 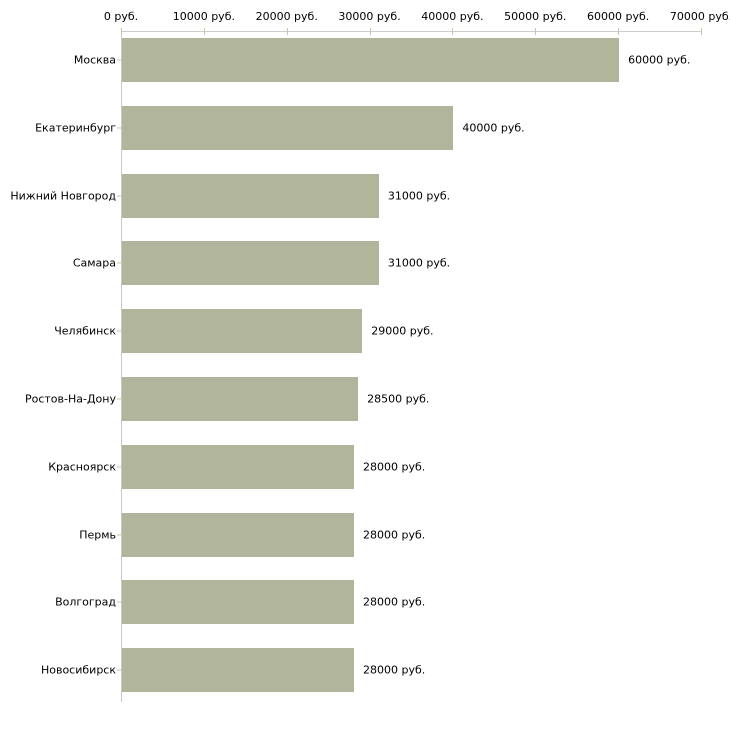 What do you see at coordinates (121, 16) in the screenshot?
I see `x-axis-tick-label: 0 руб.` at bounding box center [121, 16].